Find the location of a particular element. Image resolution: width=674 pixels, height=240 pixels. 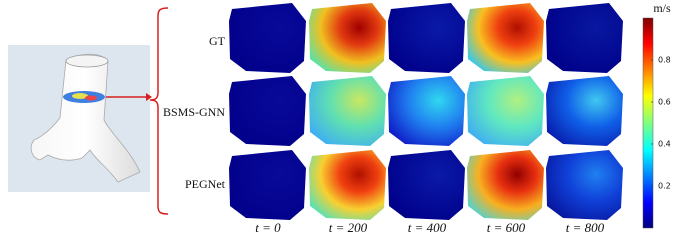

column-label: t = 600 is located at coordinates (506, 227).